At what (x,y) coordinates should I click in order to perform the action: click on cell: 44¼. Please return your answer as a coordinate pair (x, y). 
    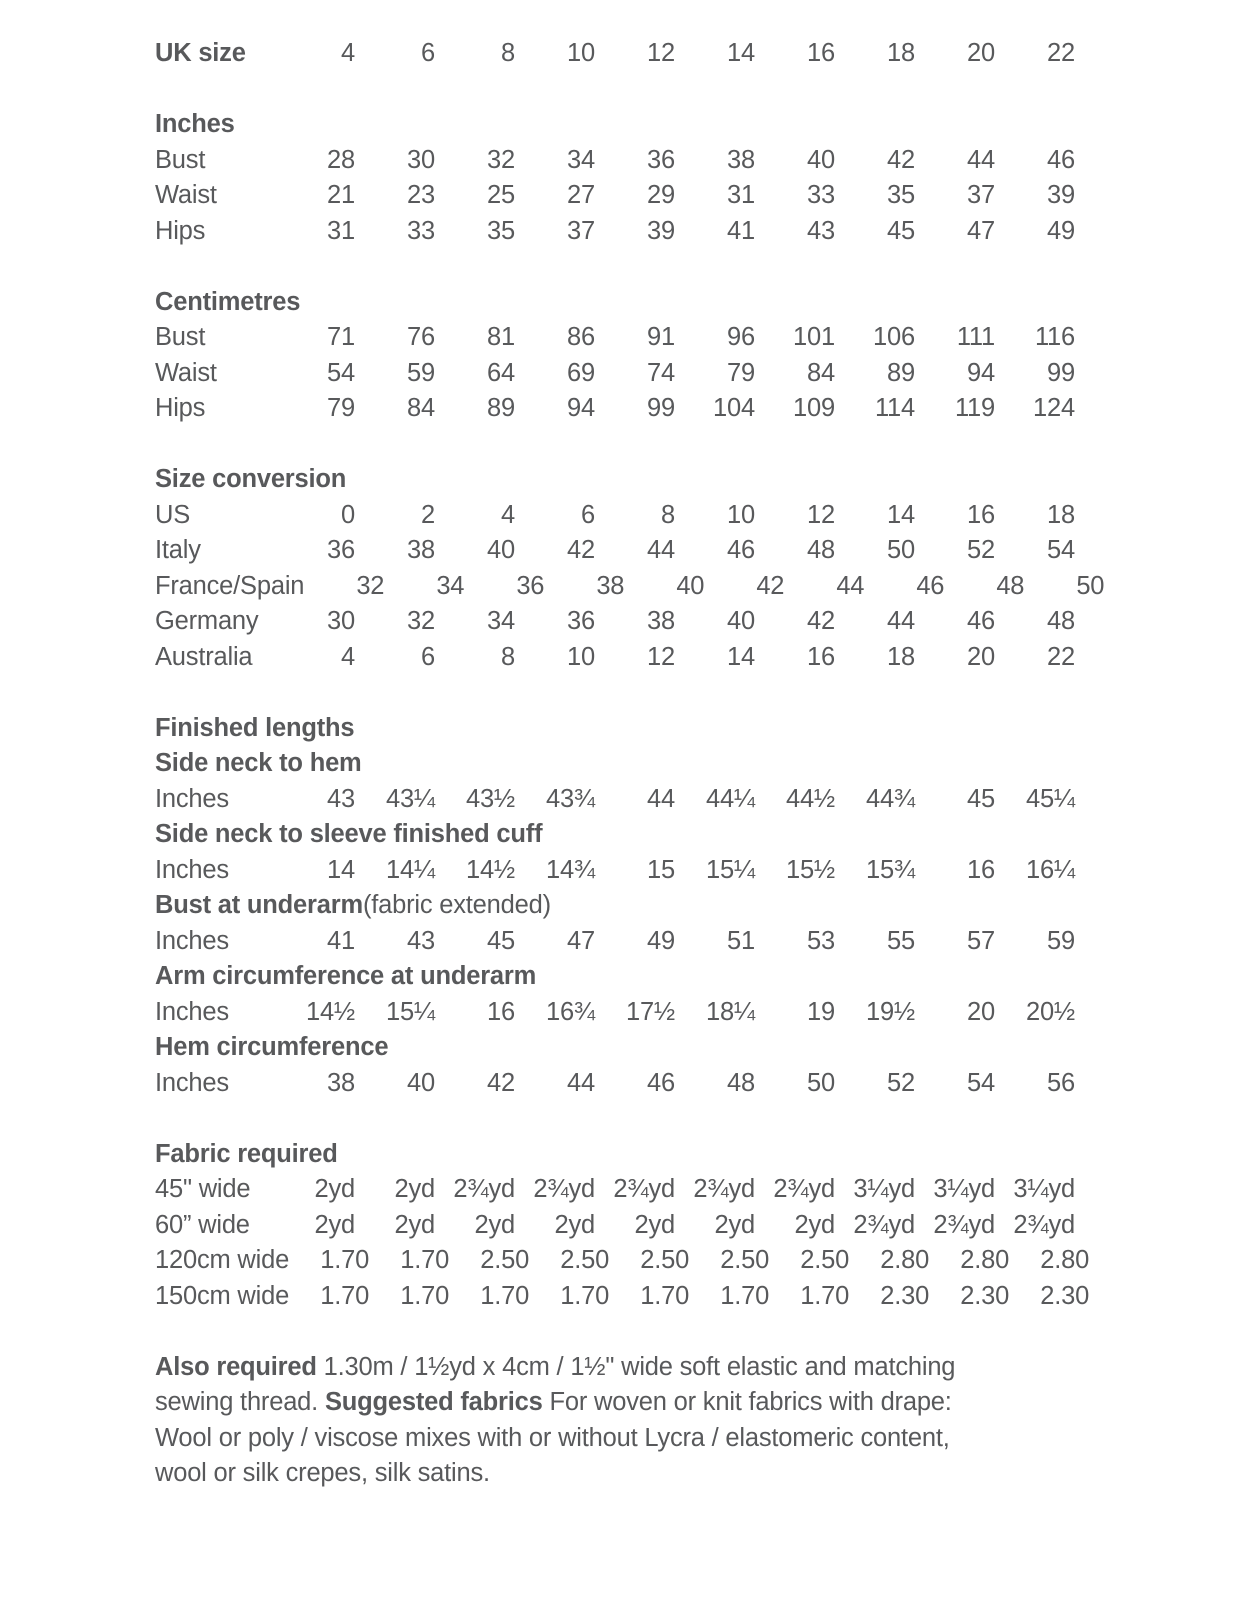
    Looking at the image, I should click on (730, 798).